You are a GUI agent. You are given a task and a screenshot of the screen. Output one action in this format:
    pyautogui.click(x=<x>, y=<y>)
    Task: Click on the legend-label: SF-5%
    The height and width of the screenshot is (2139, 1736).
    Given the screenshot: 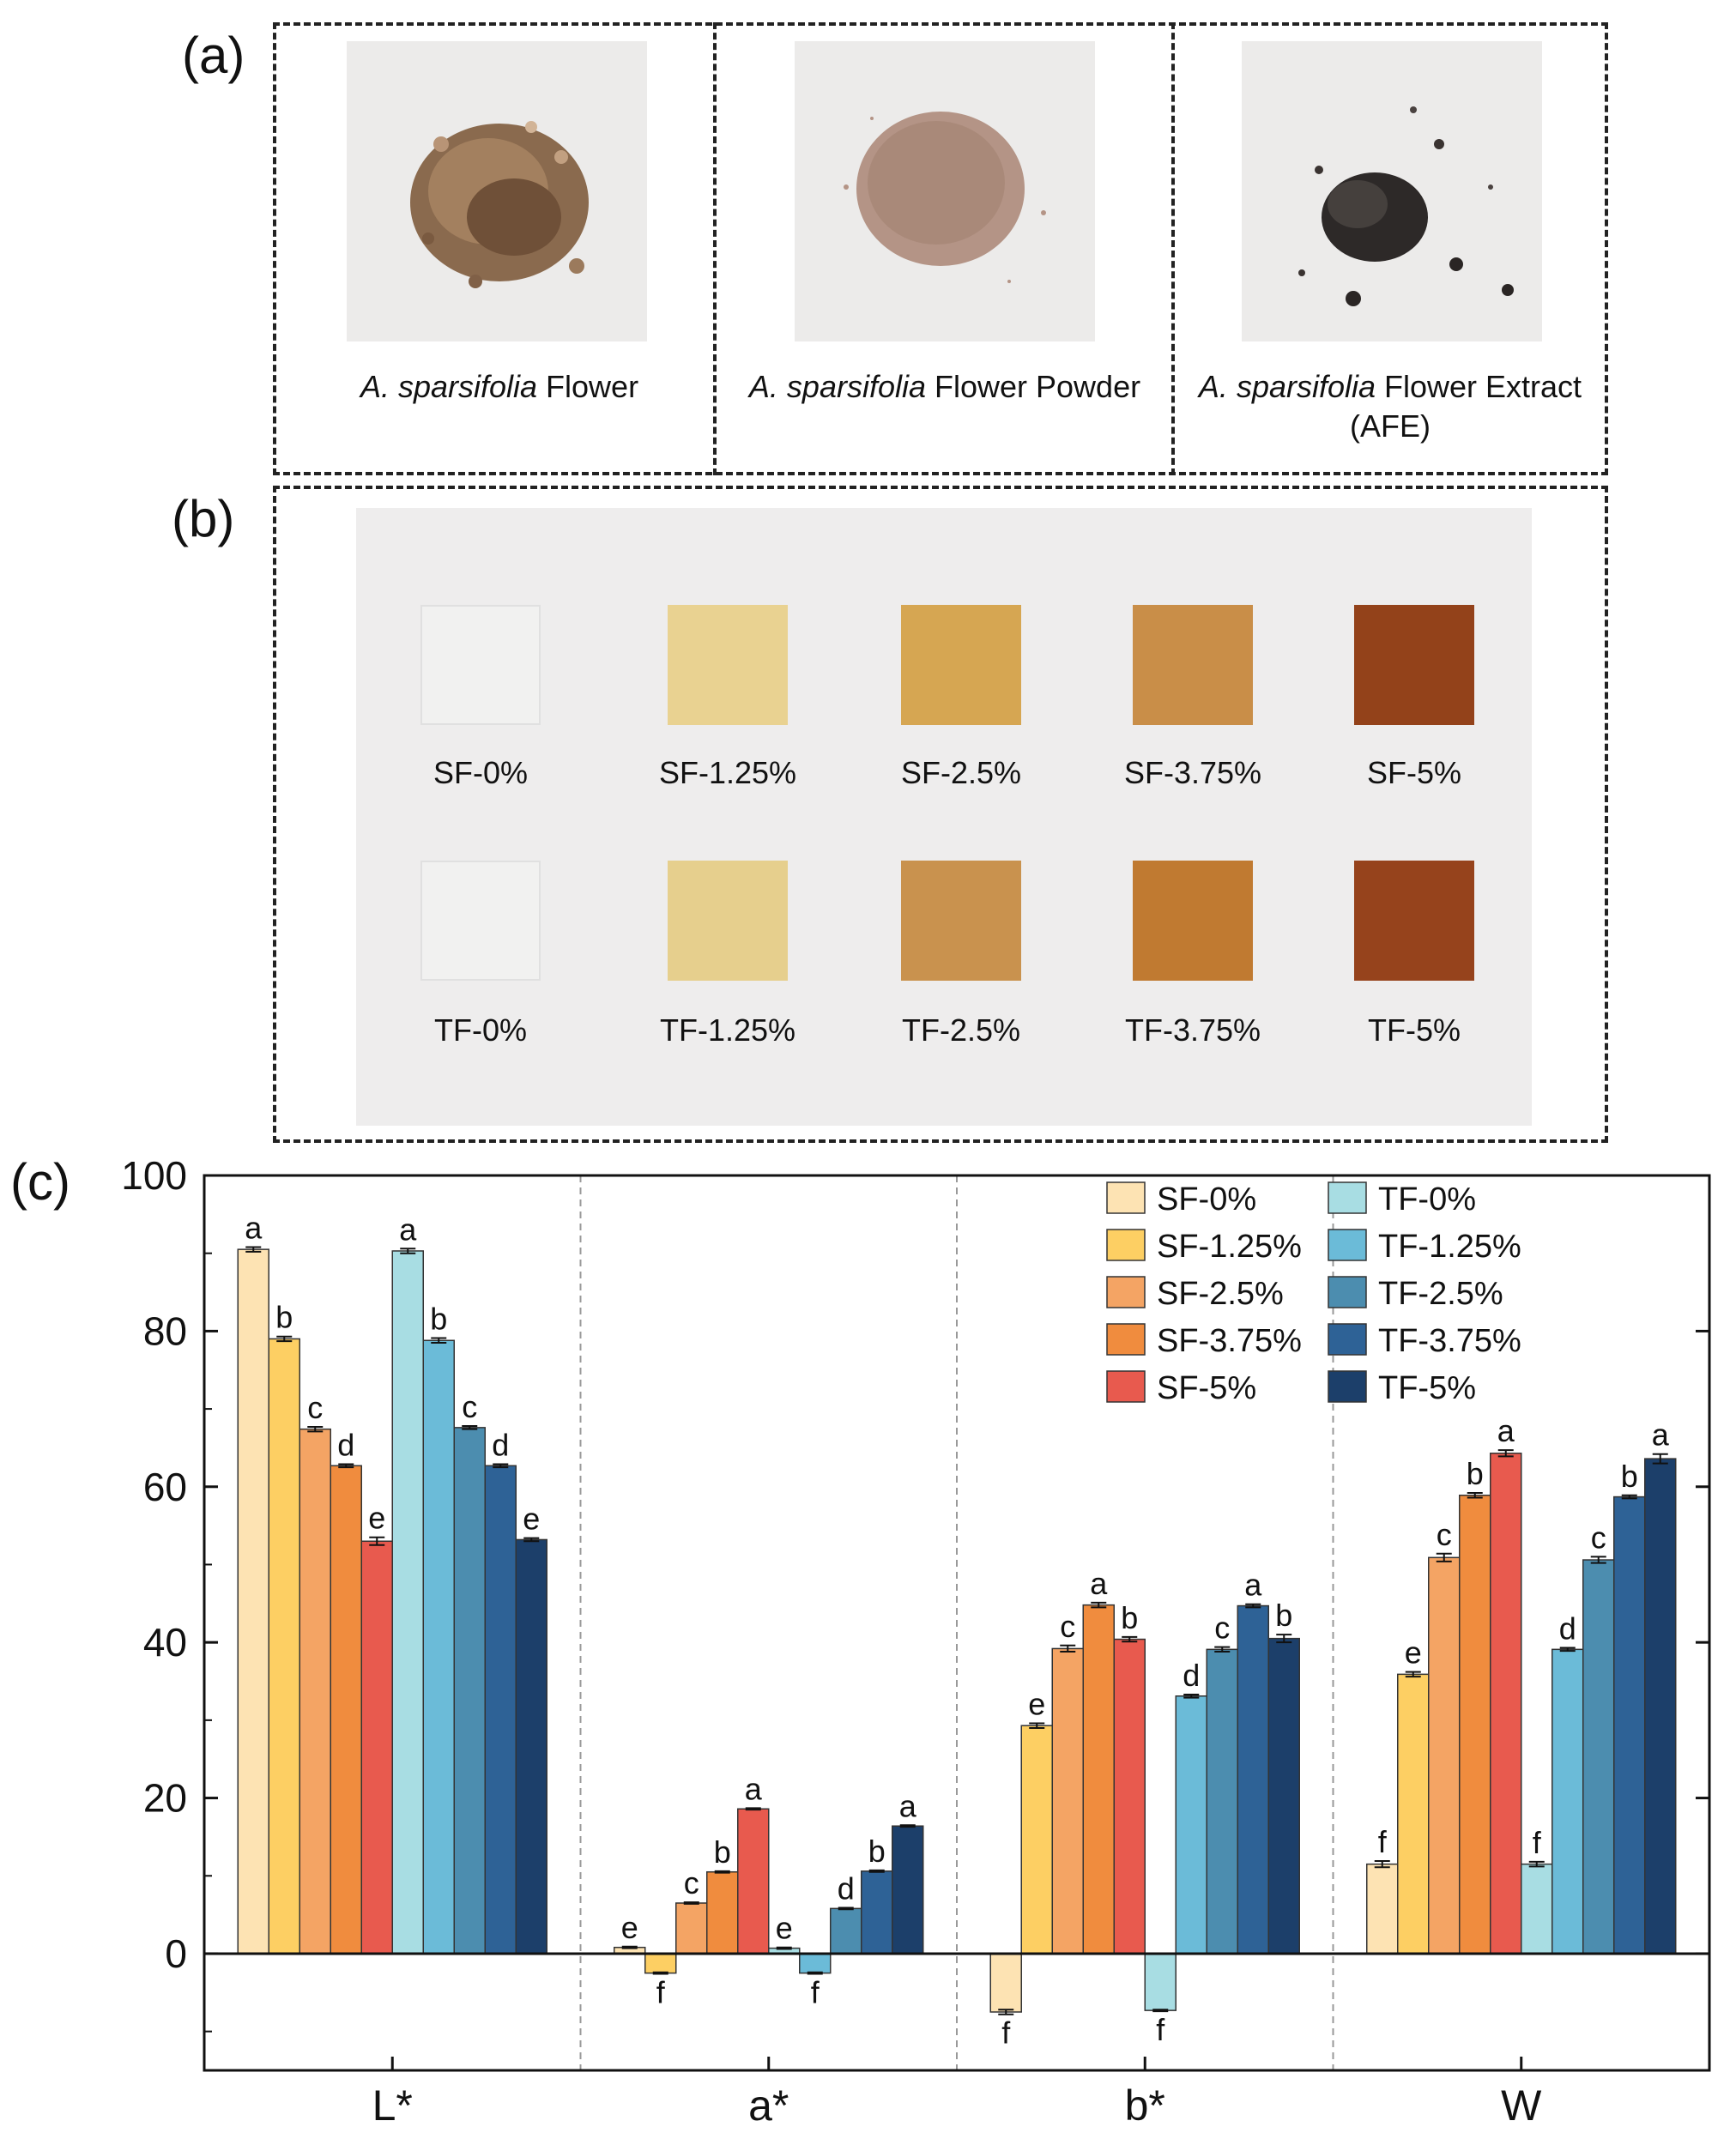 What is the action you would take?
    pyautogui.click(x=1206, y=1388)
    